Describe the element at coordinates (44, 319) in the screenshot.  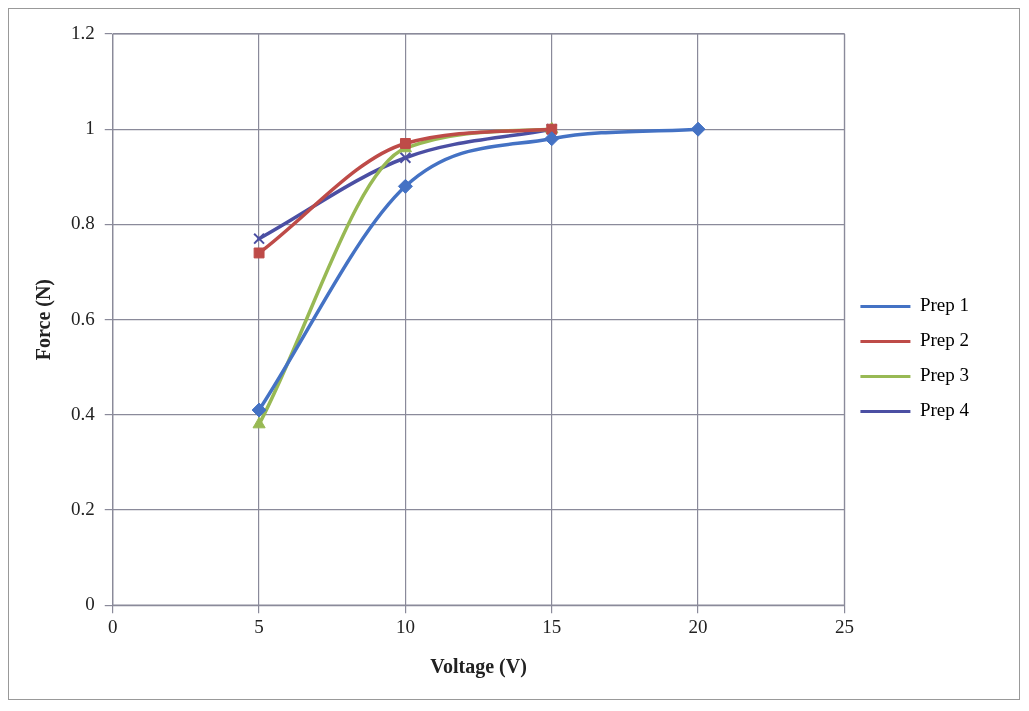
I see `y-axis-title: Force (N)` at that location.